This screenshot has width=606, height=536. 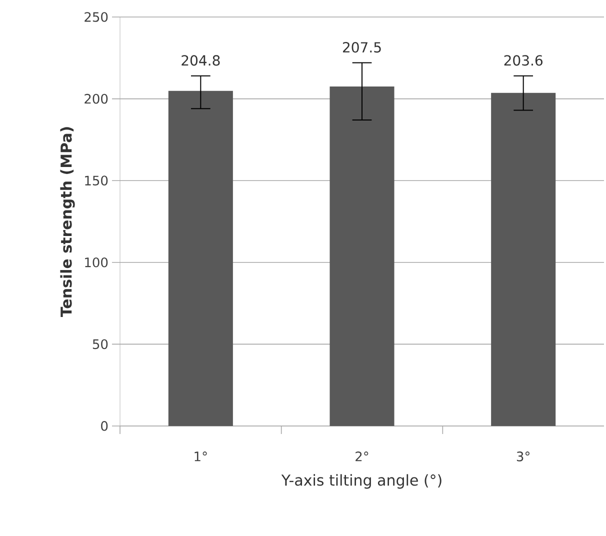 What do you see at coordinates (523, 60) in the screenshot?
I see `data-label: 203.6` at bounding box center [523, 60].